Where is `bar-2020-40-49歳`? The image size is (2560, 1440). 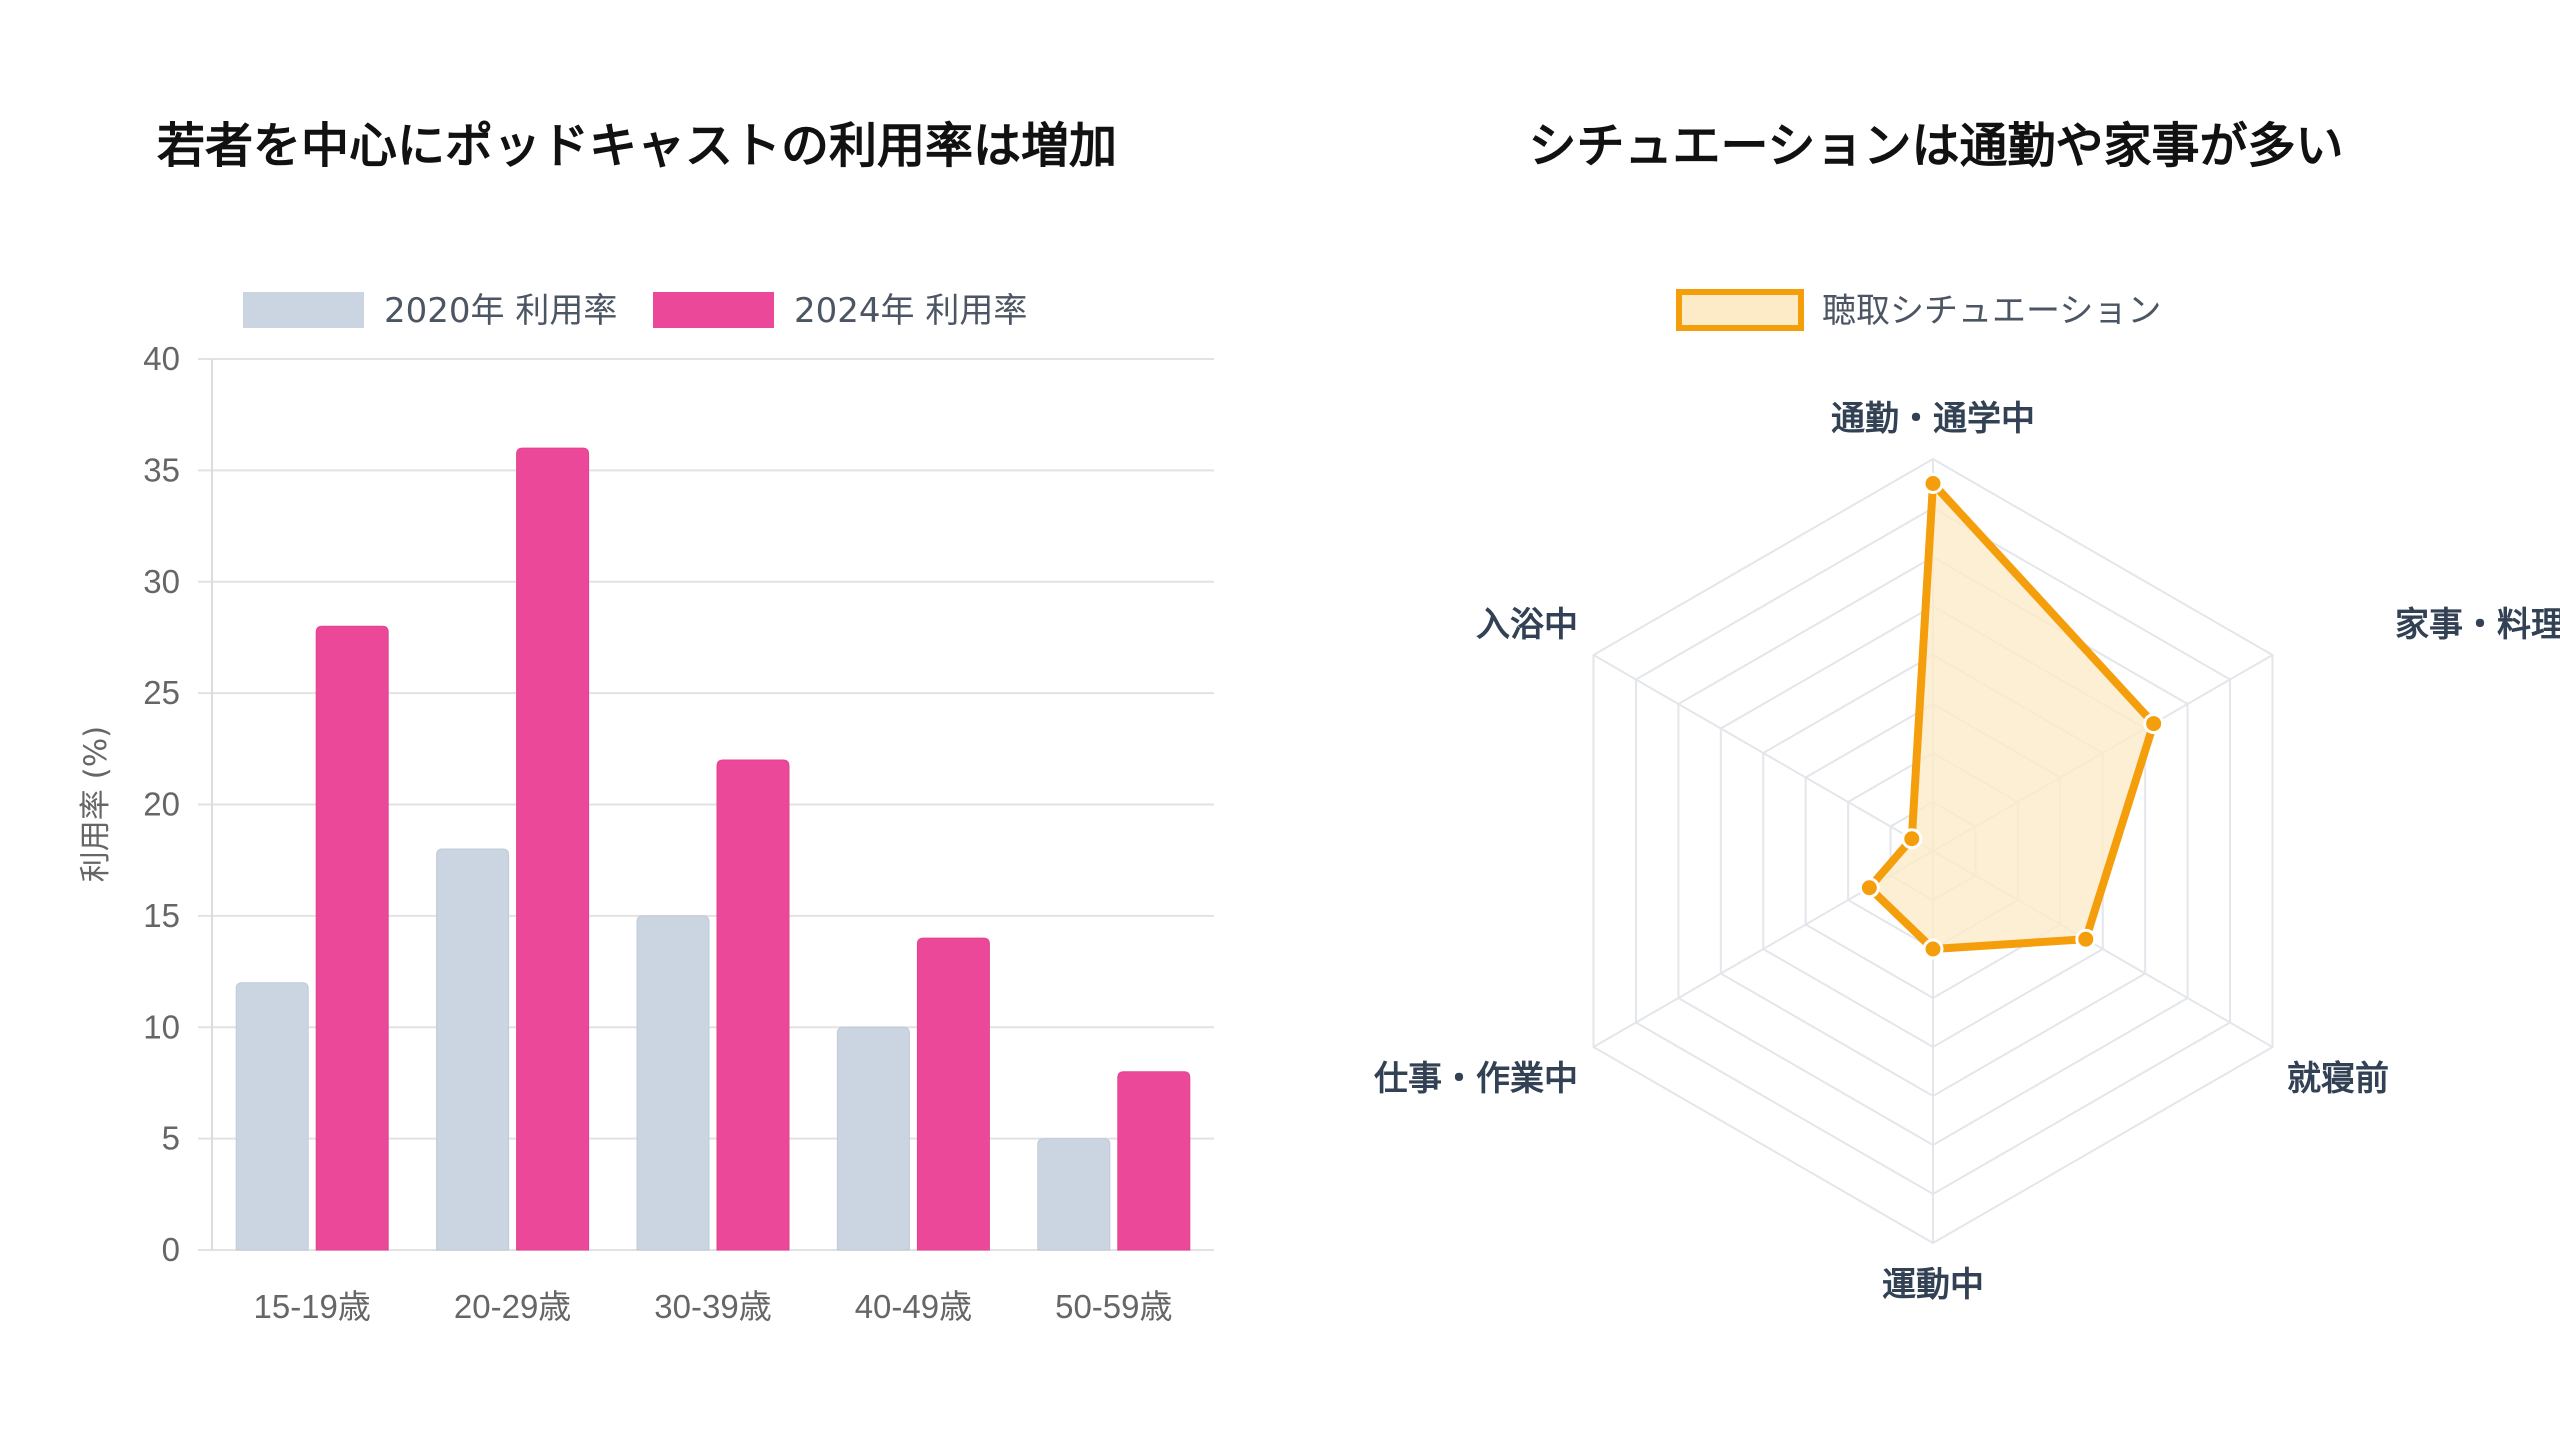 bar-2020-40-49歳 is located at coordinates (873, 1138).